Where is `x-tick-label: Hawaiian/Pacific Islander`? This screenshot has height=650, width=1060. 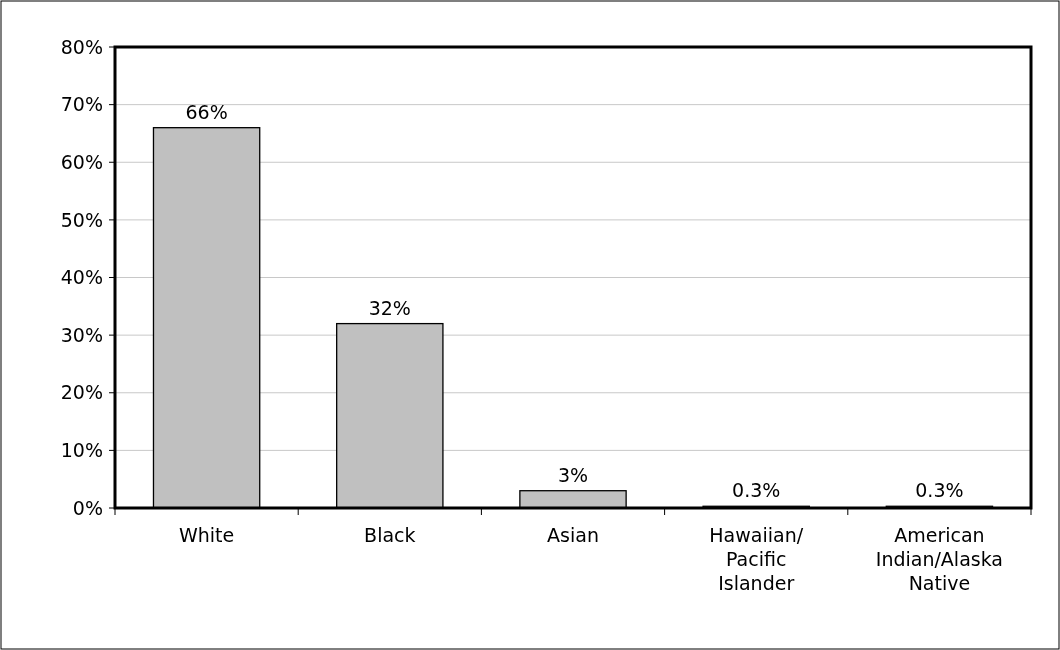 x-tick-label: Hawaiian/Pacific Islander is located at coordinates (756, 559).